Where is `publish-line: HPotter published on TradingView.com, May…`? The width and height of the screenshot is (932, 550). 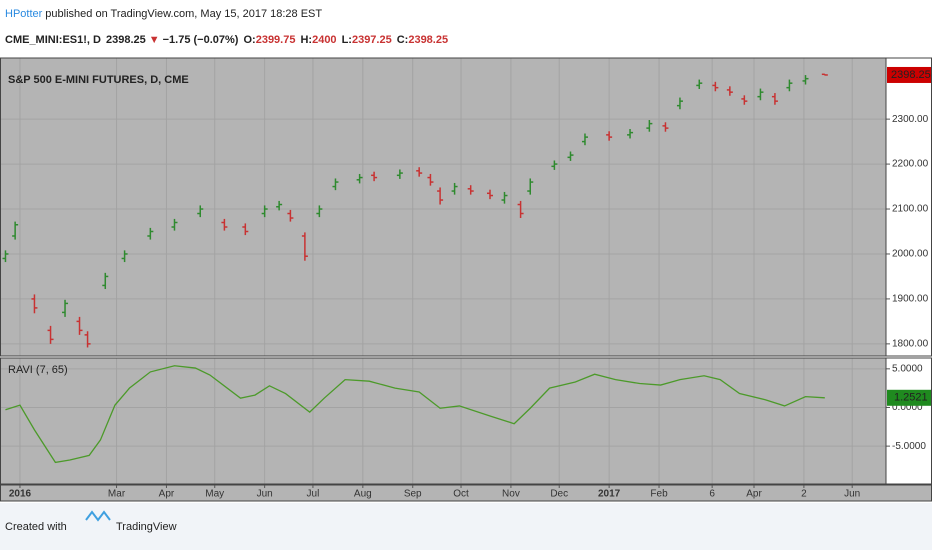
publish-line: HPotter published on TradingView.com, May… is located at coordinates (163, 14).